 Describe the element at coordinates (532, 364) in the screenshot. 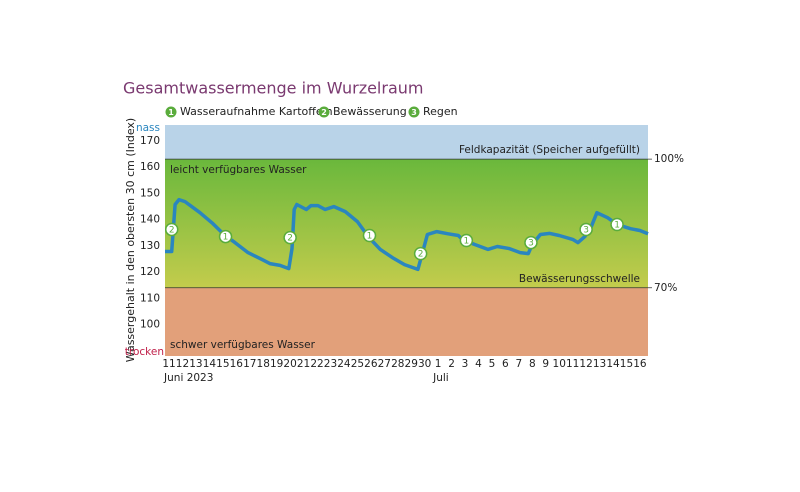

I see `x-tick-label: 8` at that location.